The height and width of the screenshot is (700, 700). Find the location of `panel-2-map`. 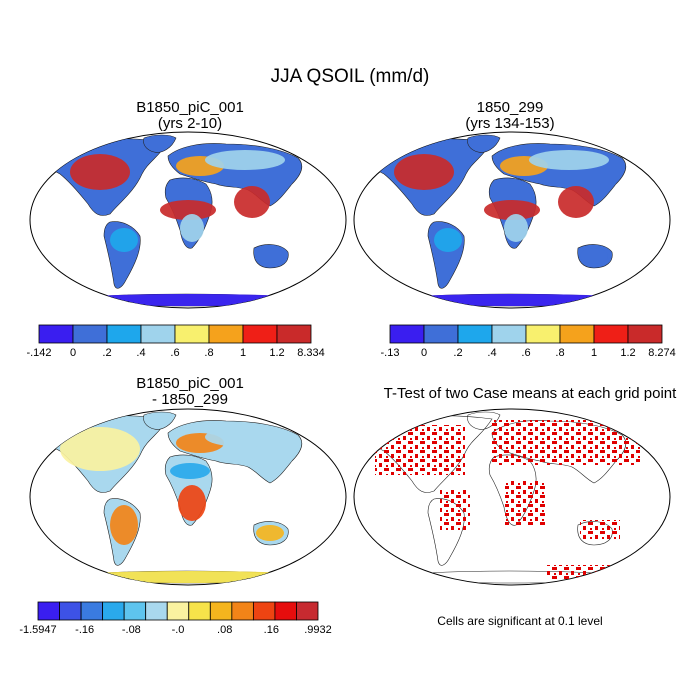

panel-2-map is located at coordinates (512, 220).